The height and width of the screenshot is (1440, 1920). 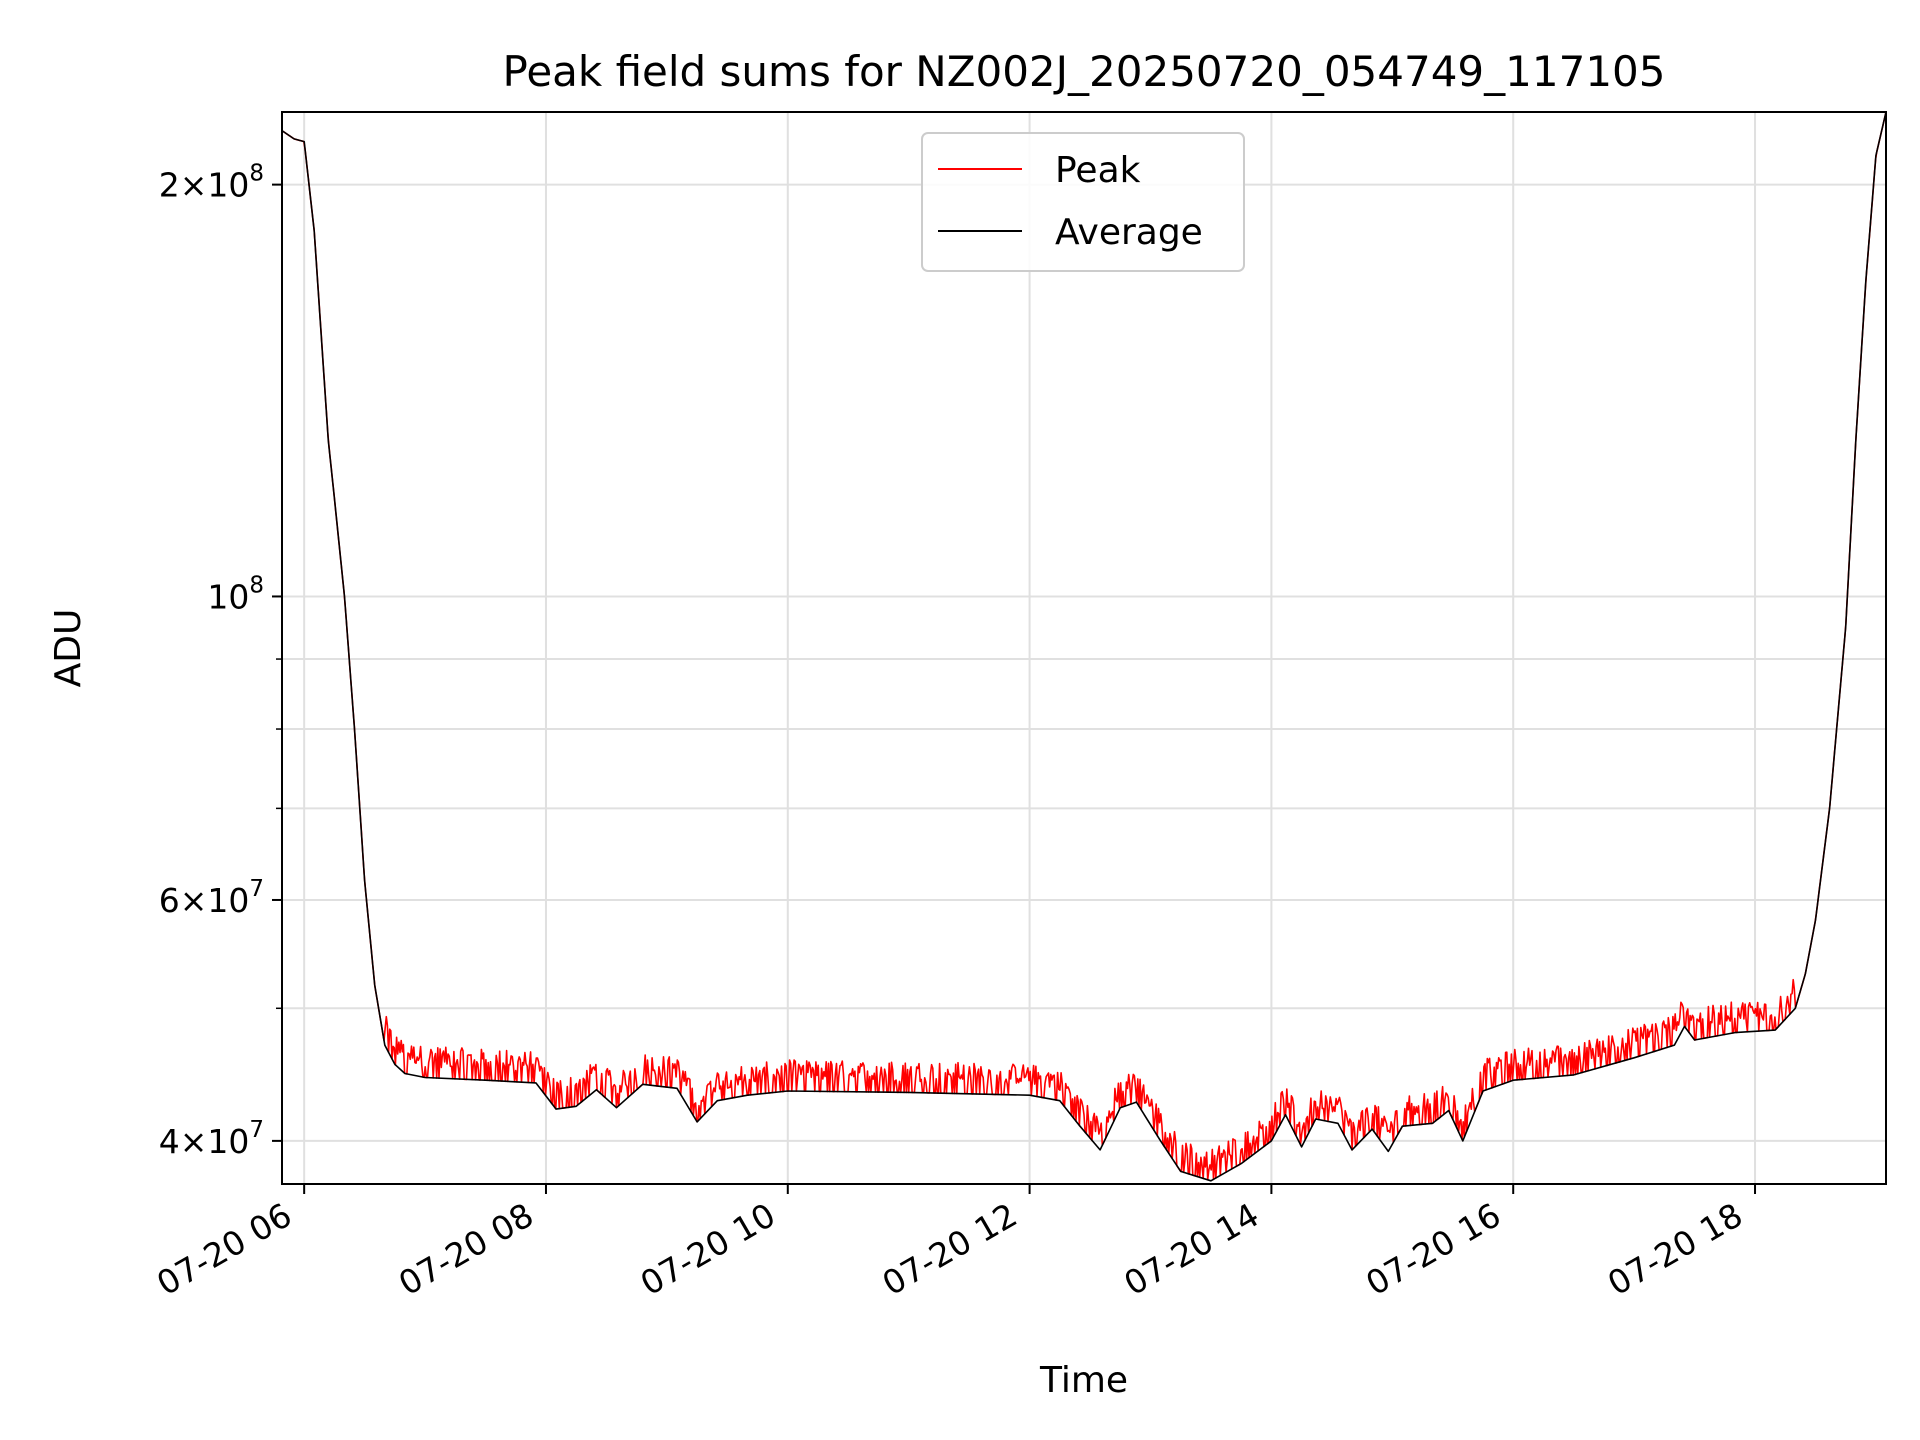 What do you see at coordinates (1083, 1380) in the screenshot?
I see `x-axis-label: Time` at bounding box center [1083, 1380].